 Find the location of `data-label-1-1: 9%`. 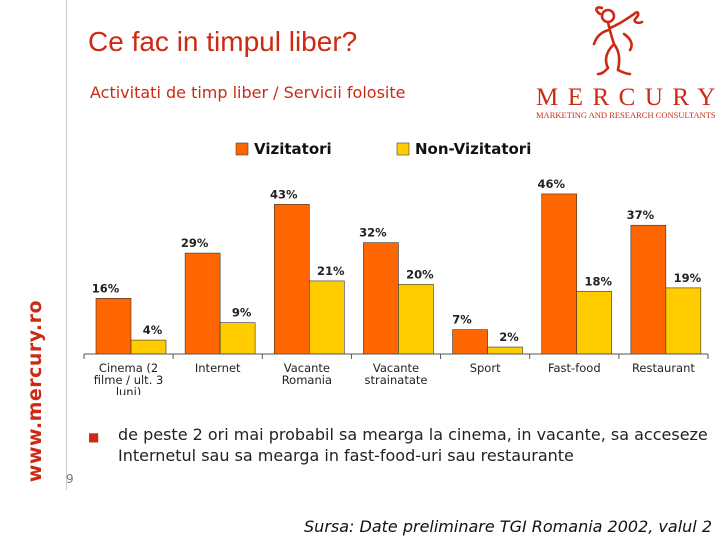

data-label-1-1: 9% is located at coordinates (242, 313).